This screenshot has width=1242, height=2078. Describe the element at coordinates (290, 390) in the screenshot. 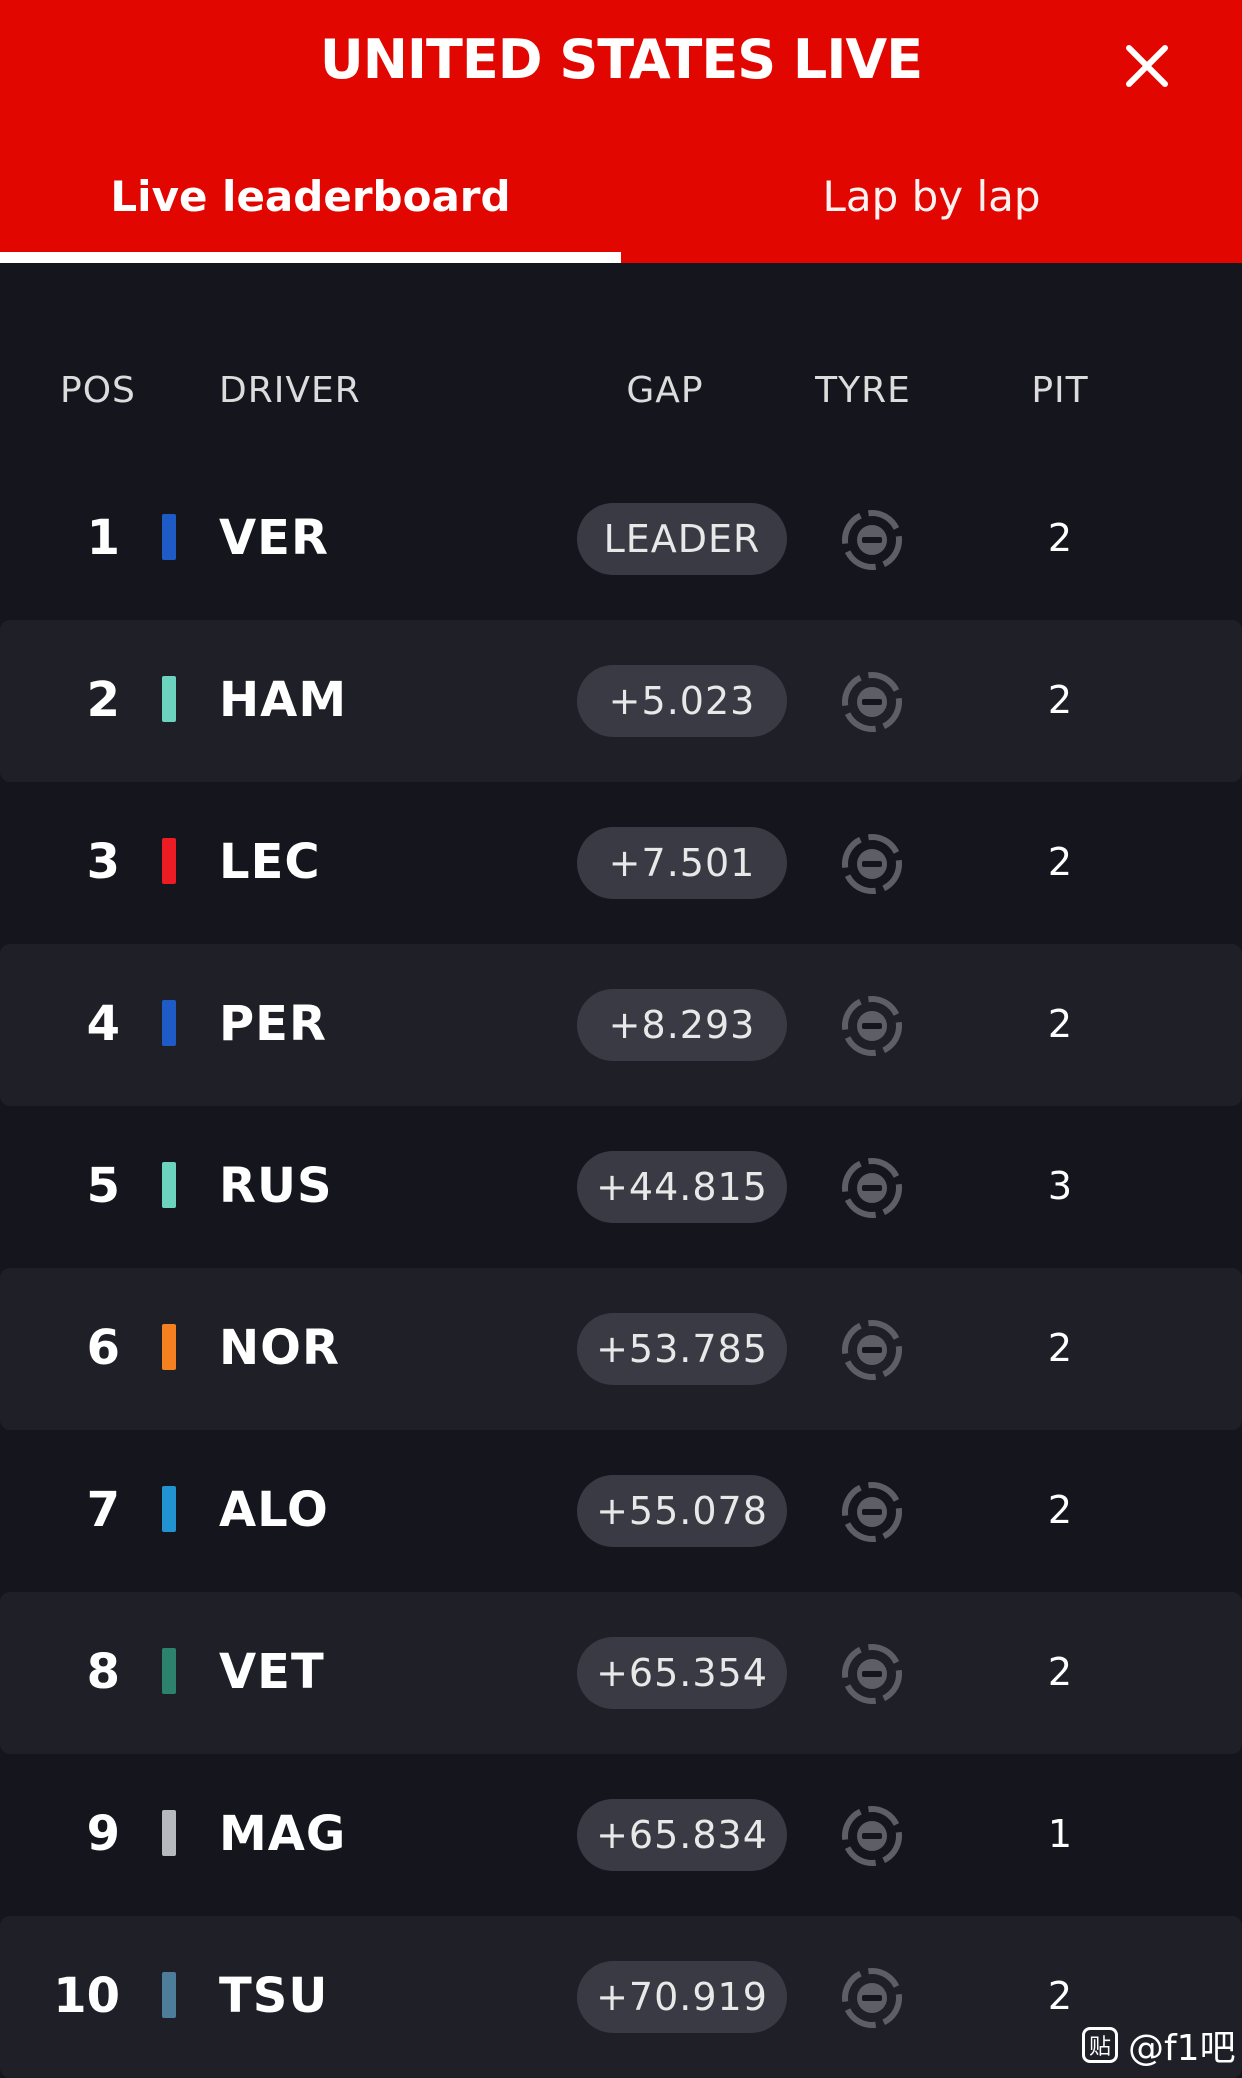

I see `column-header-driver: DRIVER` at that location.